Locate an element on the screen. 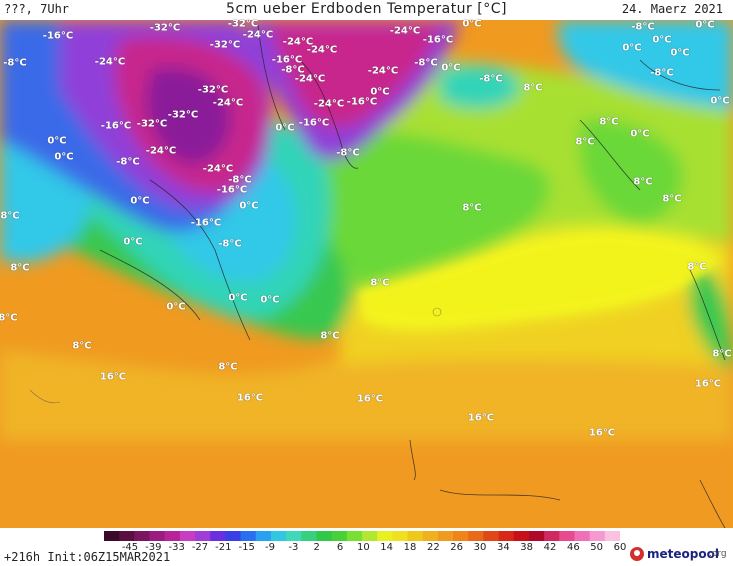 The image size is (733, 566). logo-tld: .org is located at coordinates (718, 554).